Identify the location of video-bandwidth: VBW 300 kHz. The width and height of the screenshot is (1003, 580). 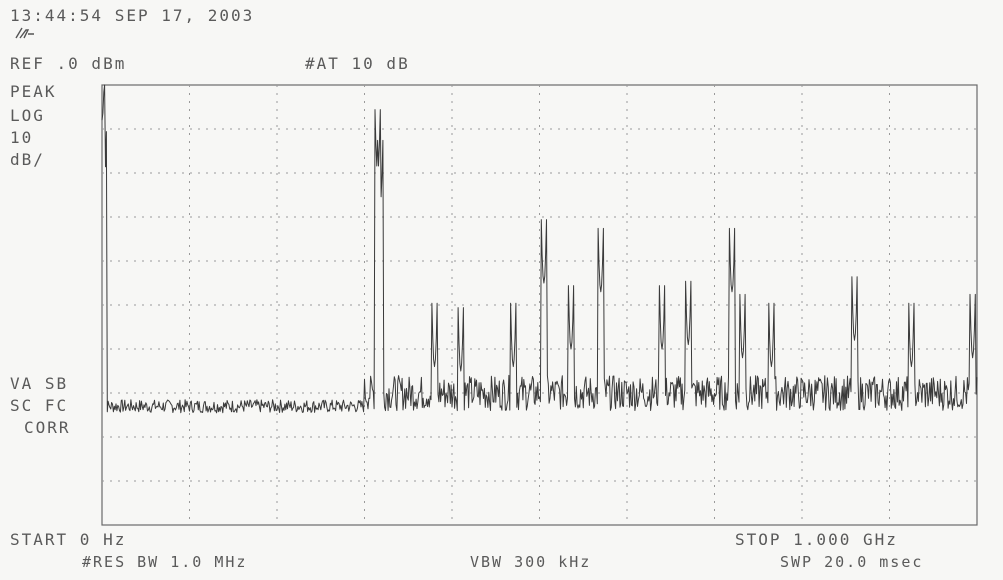
(531, 562).